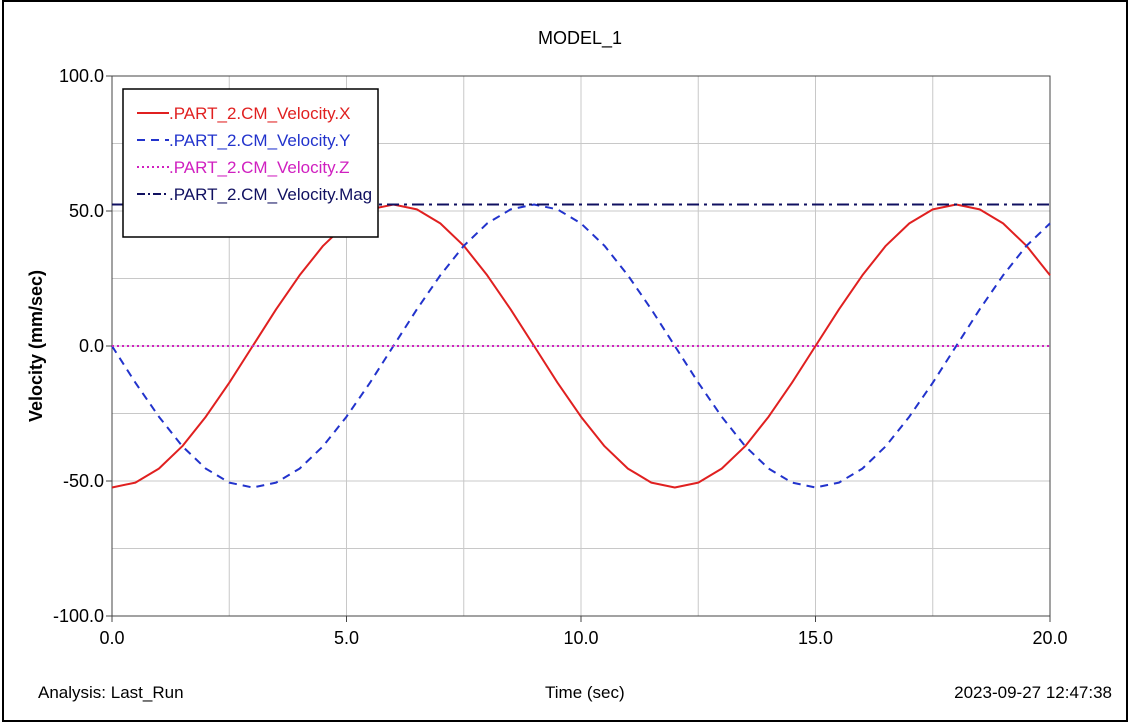 Image resolution: width=1130 pixels, height=723 pixels. Describe the element at coordinates (78, 616) in the screenshot. I see `y-tick-label: -100.0` at that location.